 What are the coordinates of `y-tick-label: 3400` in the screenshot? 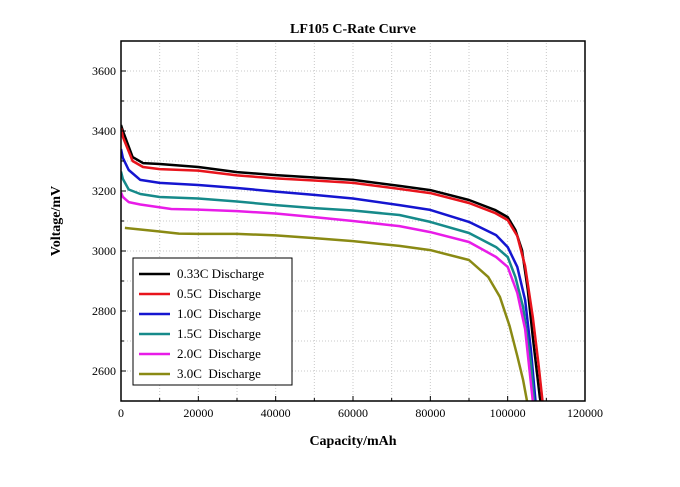 It's located at (104, 131).